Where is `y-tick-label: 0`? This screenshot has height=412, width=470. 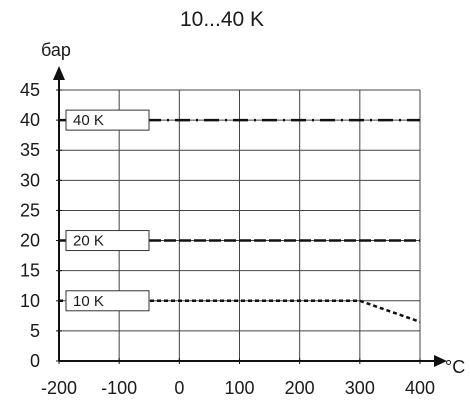
y-tick-label: 0 is located at coordinates (35, 361).